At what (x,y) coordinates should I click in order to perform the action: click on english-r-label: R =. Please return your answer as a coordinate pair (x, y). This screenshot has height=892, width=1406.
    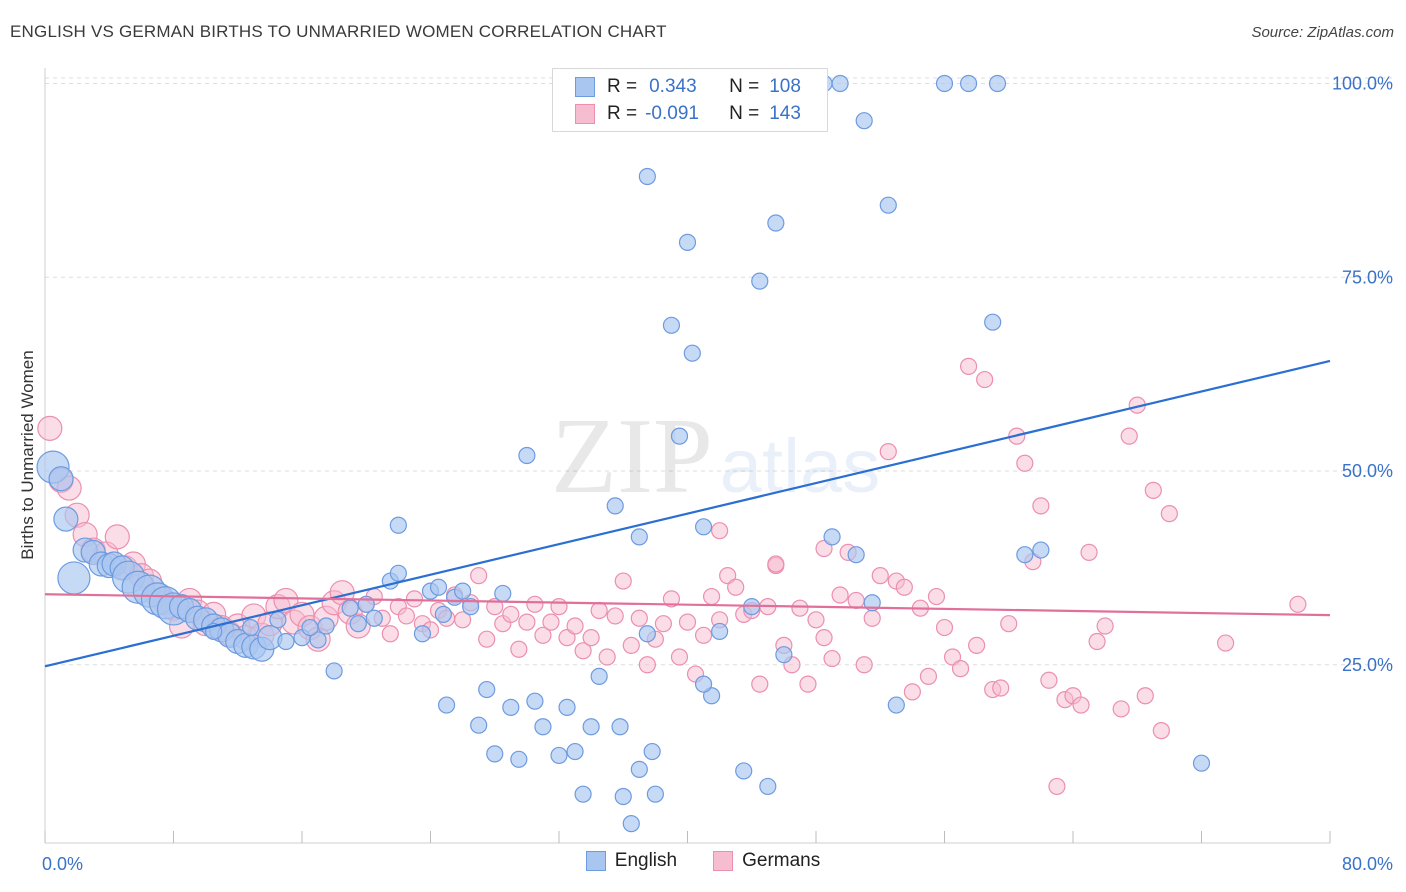
    Looking at the image, I should click on (622, 86).